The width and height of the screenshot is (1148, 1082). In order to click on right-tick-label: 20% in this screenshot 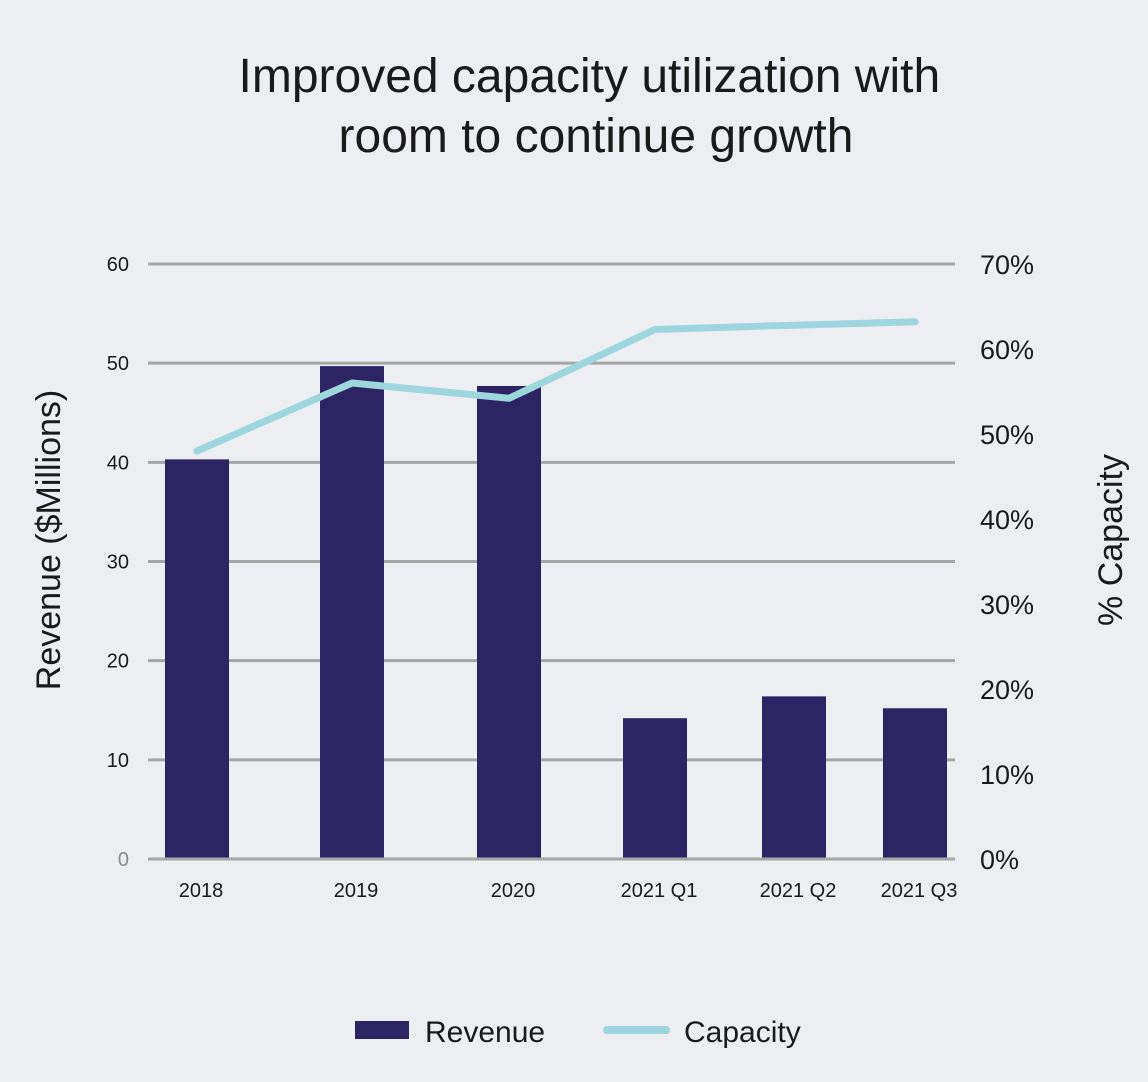, I will do `click(1007, 690)`.